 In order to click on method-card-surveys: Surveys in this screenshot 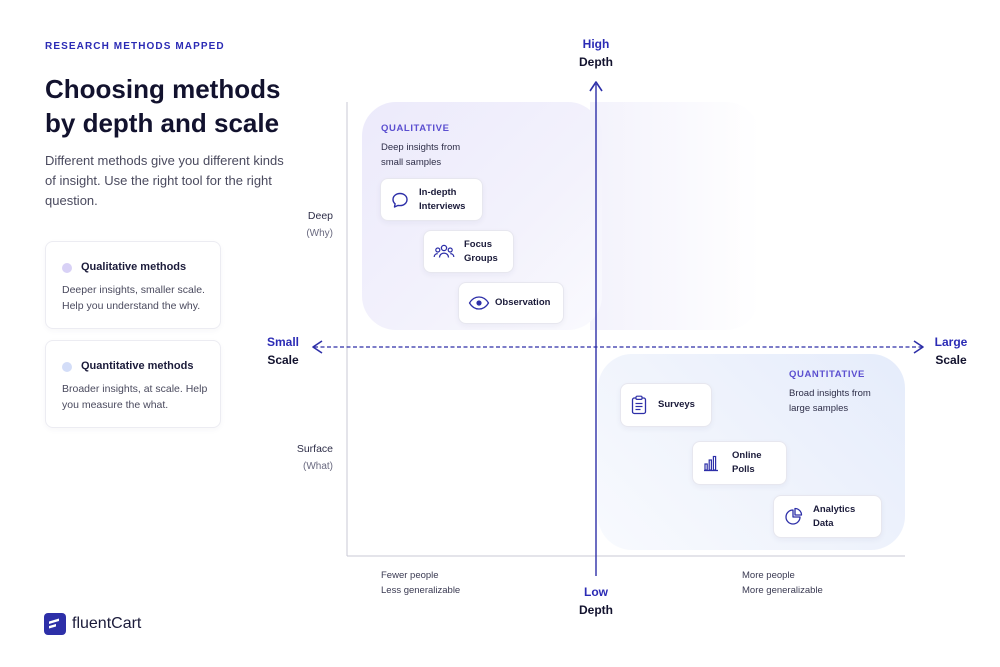, I will do `click(666, 405)`.